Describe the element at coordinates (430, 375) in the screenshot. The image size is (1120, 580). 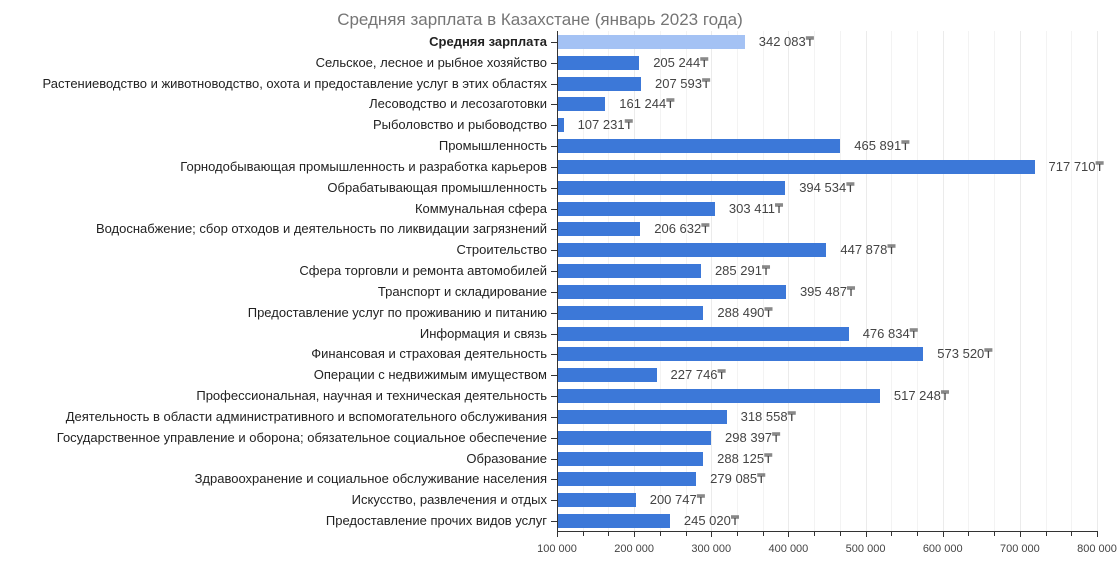
I see `category-label: Операции с недвижимым имуществом` at that location.